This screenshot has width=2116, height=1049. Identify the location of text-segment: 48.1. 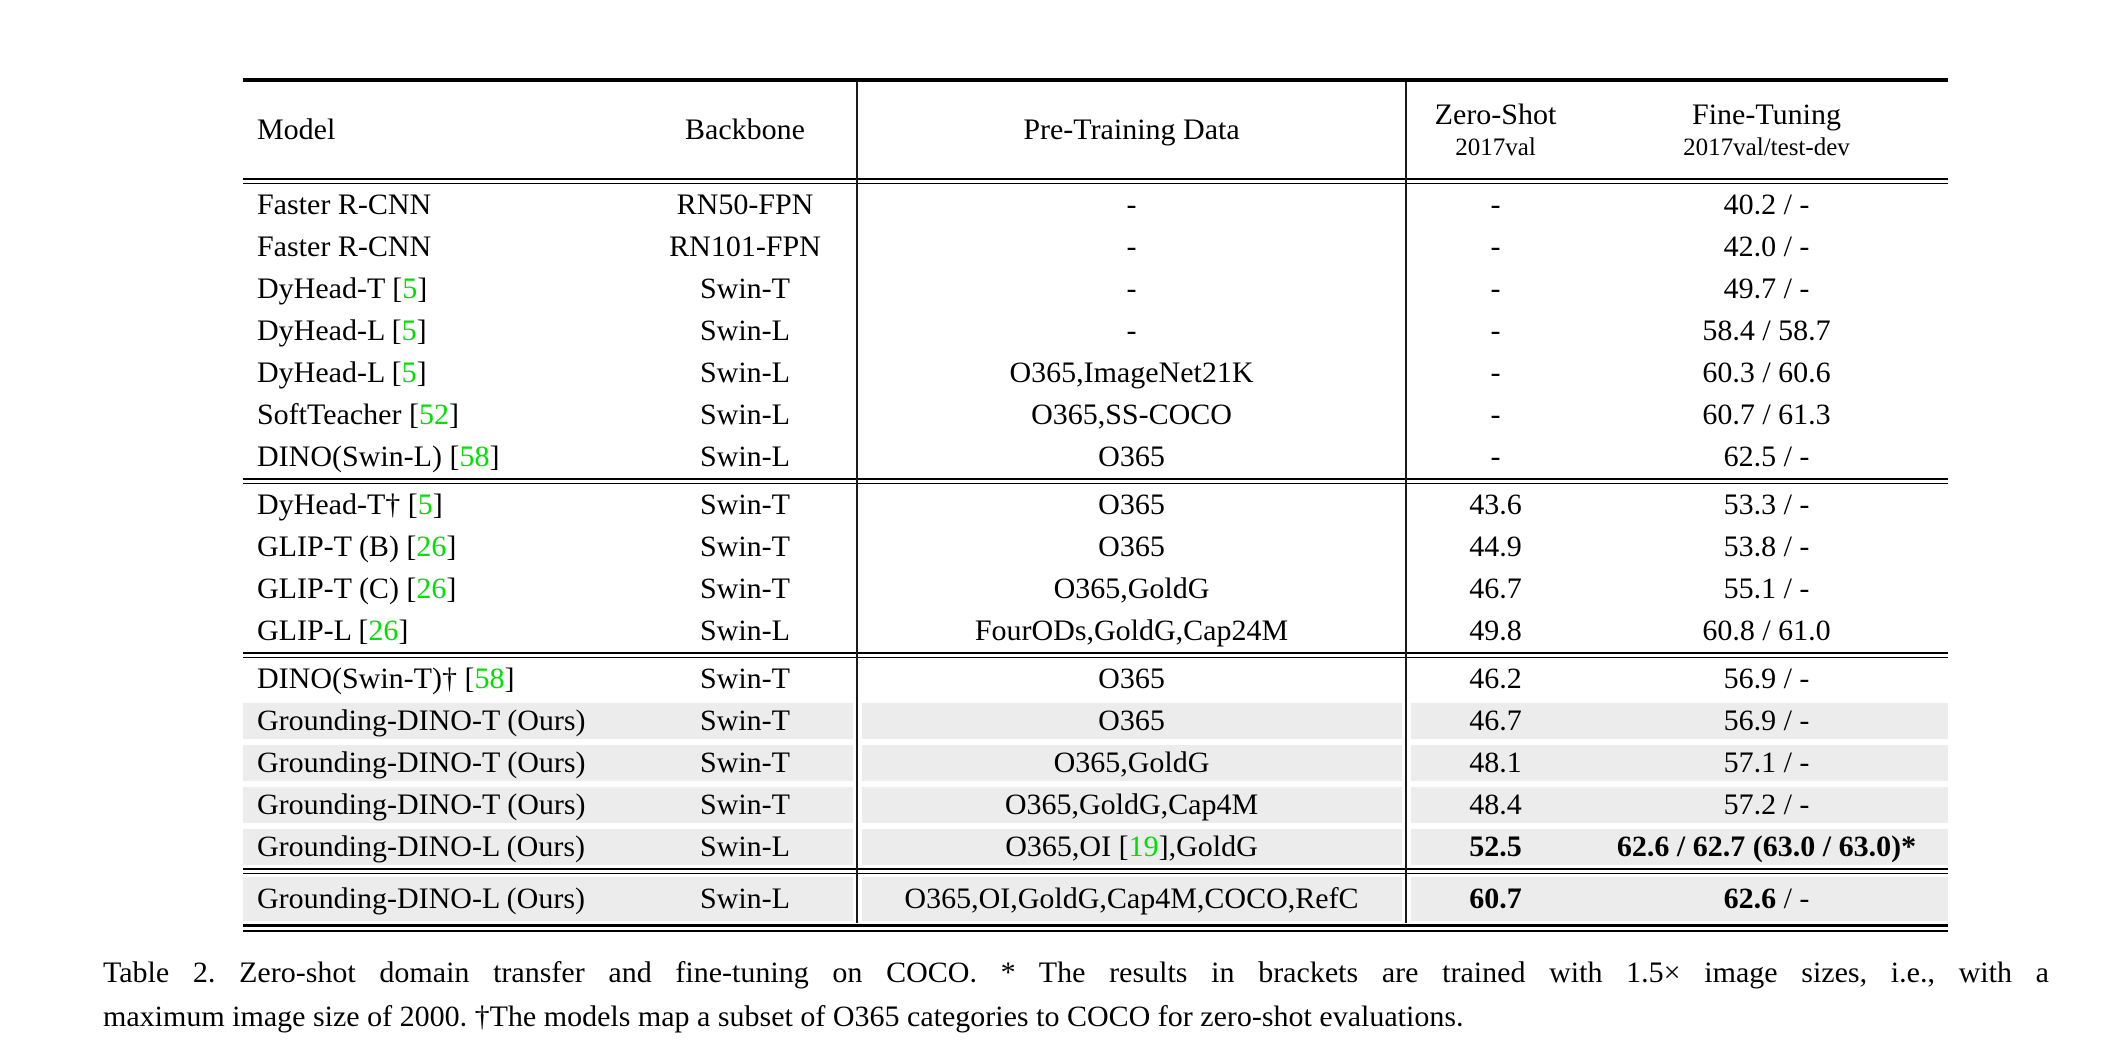
(1495, 762).